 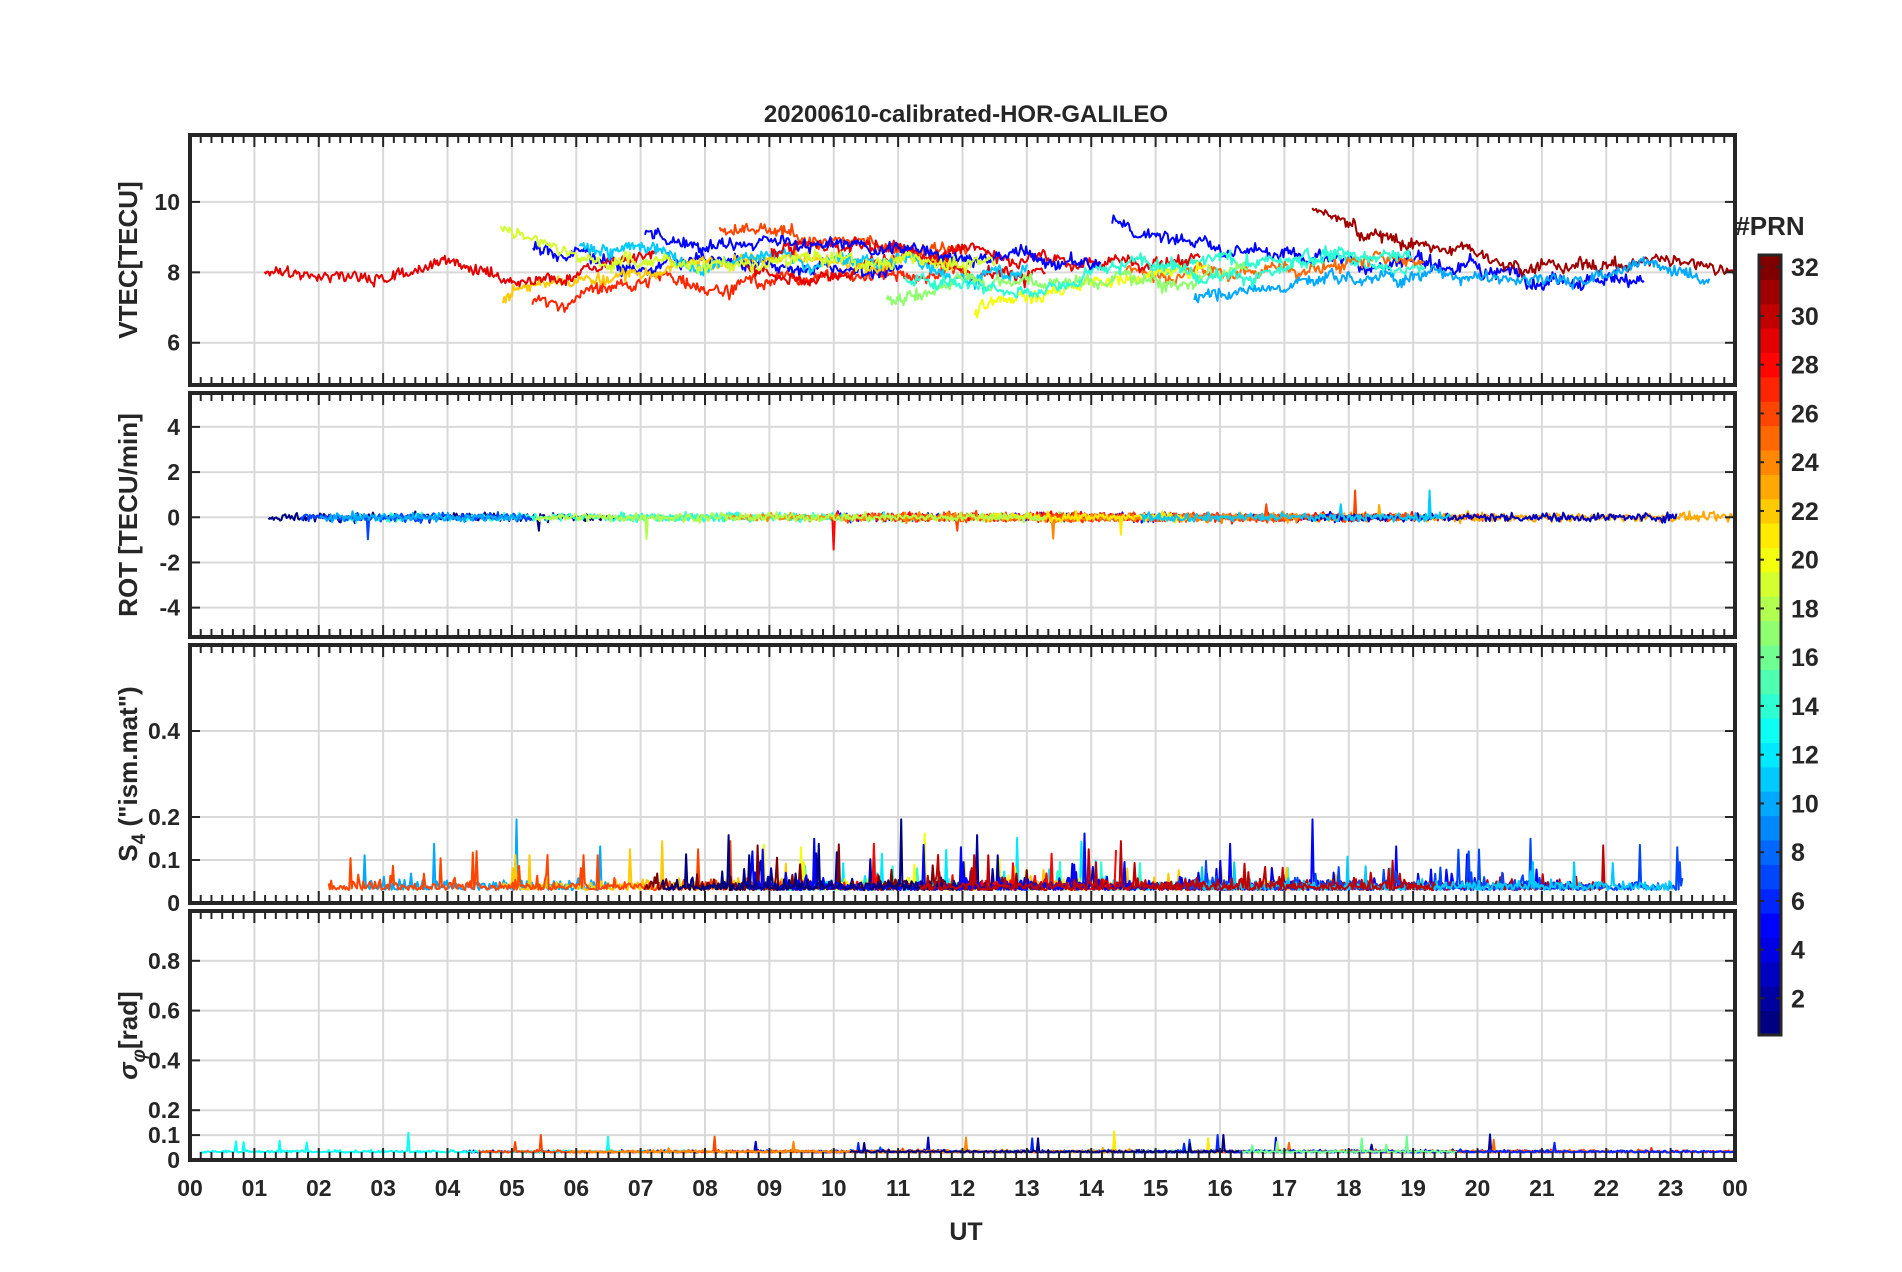 I want to click on x-tick-label: 03, so click(x=383, y=1188).